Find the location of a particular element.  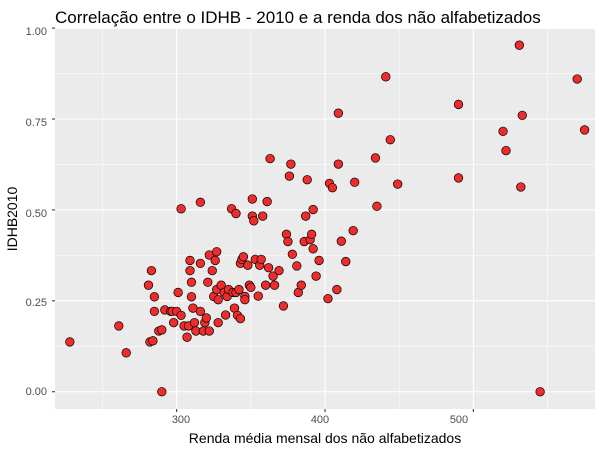

y-tick-label: 0.00 is located at coordinates (36, 392).